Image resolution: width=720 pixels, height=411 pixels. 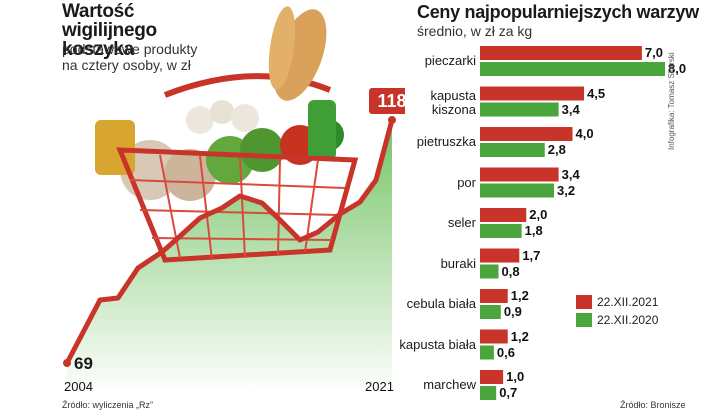 I want to click on year-end-label: 2021, so click(x=379, y=386).